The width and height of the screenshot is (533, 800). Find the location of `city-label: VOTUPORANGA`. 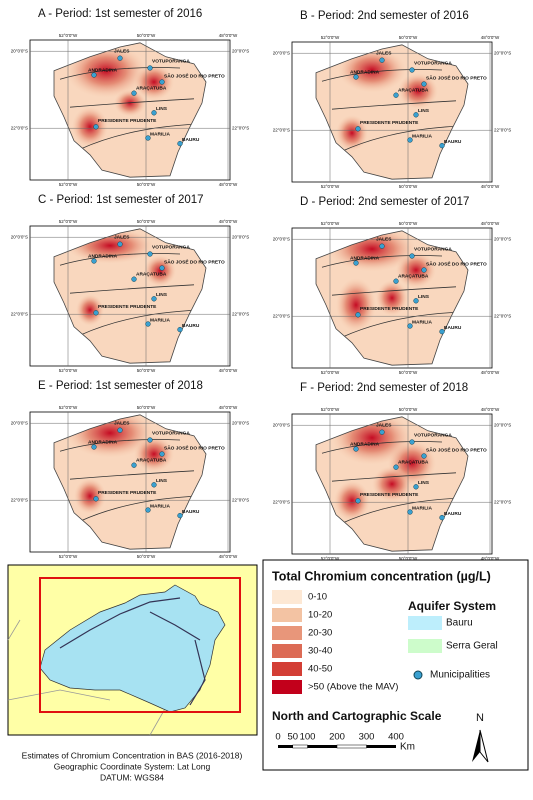

city-label: VOTUPORANGA is located at coordinates (433, 435).